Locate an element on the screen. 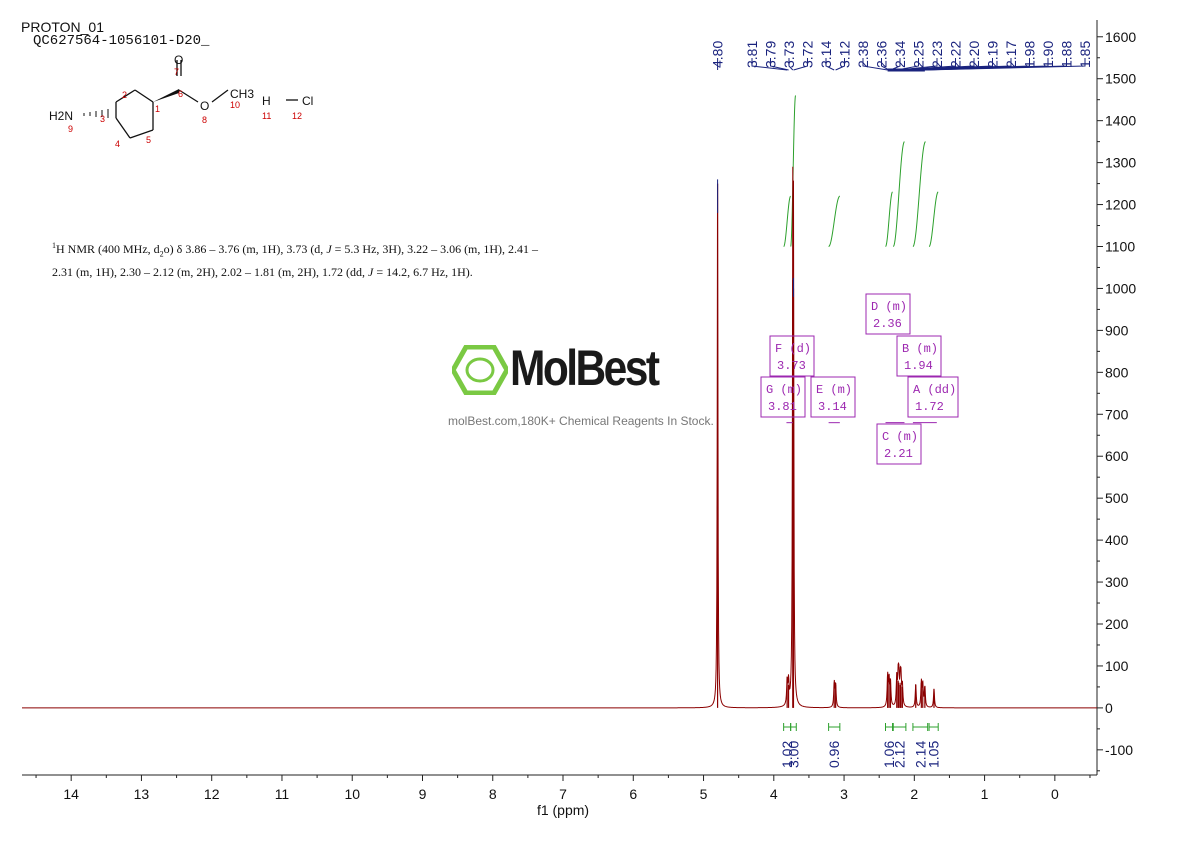 Image resolution: width=1190 pixels, height=841 pixels. peak-label: 1.98 is located at coordinates (1030, 54).